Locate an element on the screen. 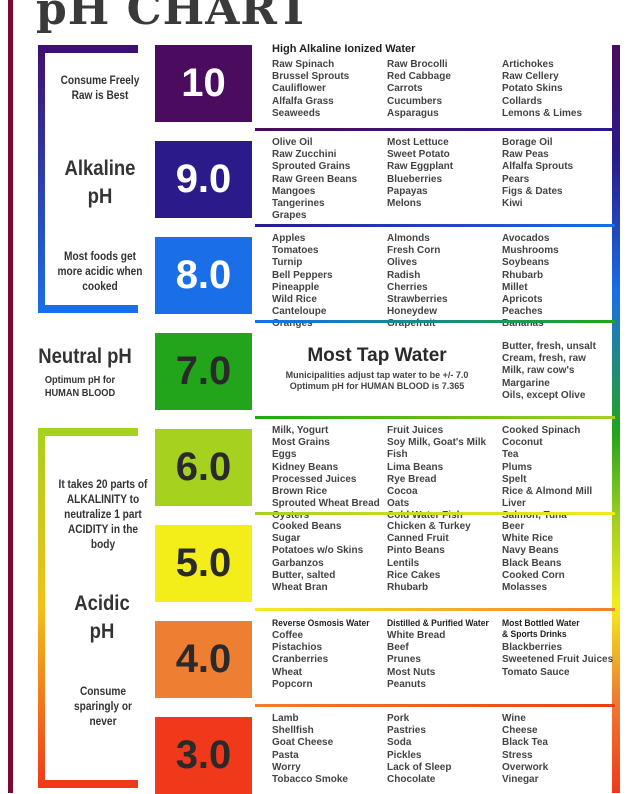 This screenshot has height=794, width=640. food-item: Sweet Potato is located at coordinates (418, 155).